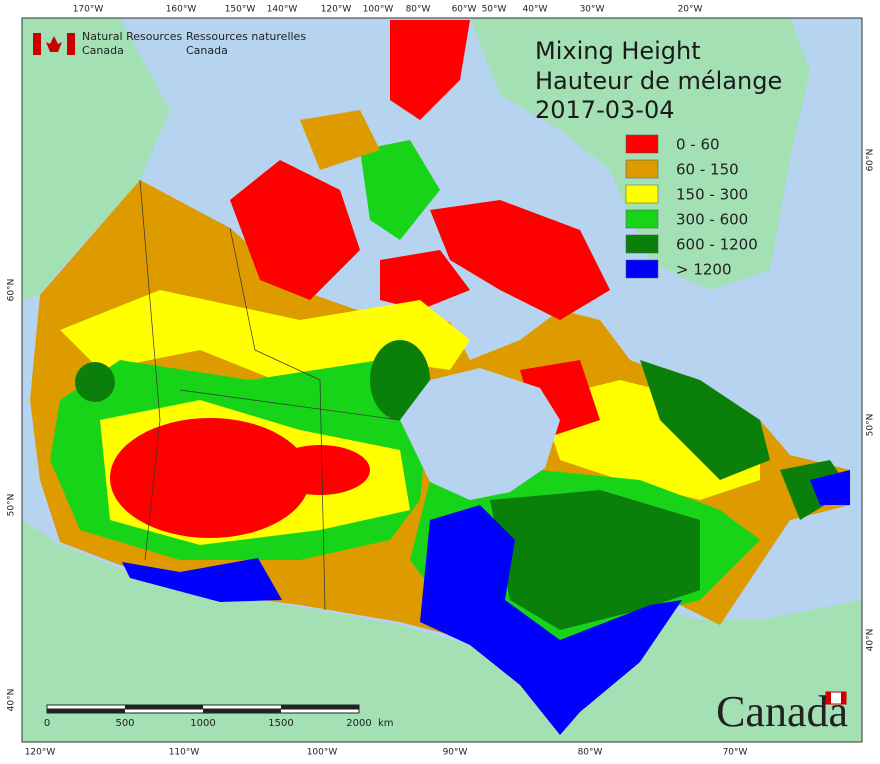  What do you see at coordinates (735, 753) in the screenshot?
I see `longitude-label: 70°W` at bounding box center [735, 753].